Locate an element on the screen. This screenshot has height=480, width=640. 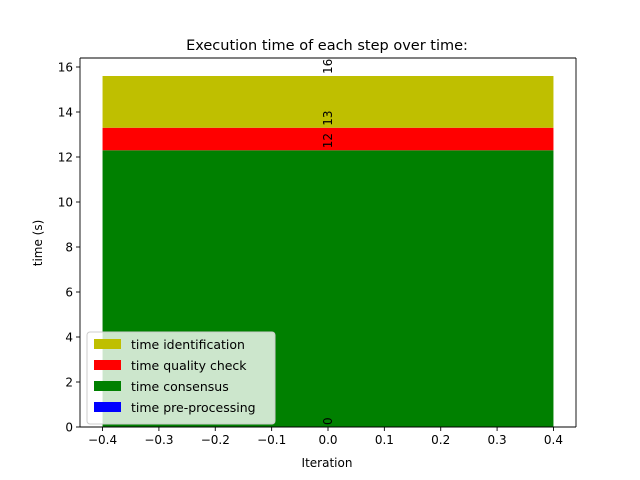
x-tick-label: 0.2 is located at coordinates (440, 440).